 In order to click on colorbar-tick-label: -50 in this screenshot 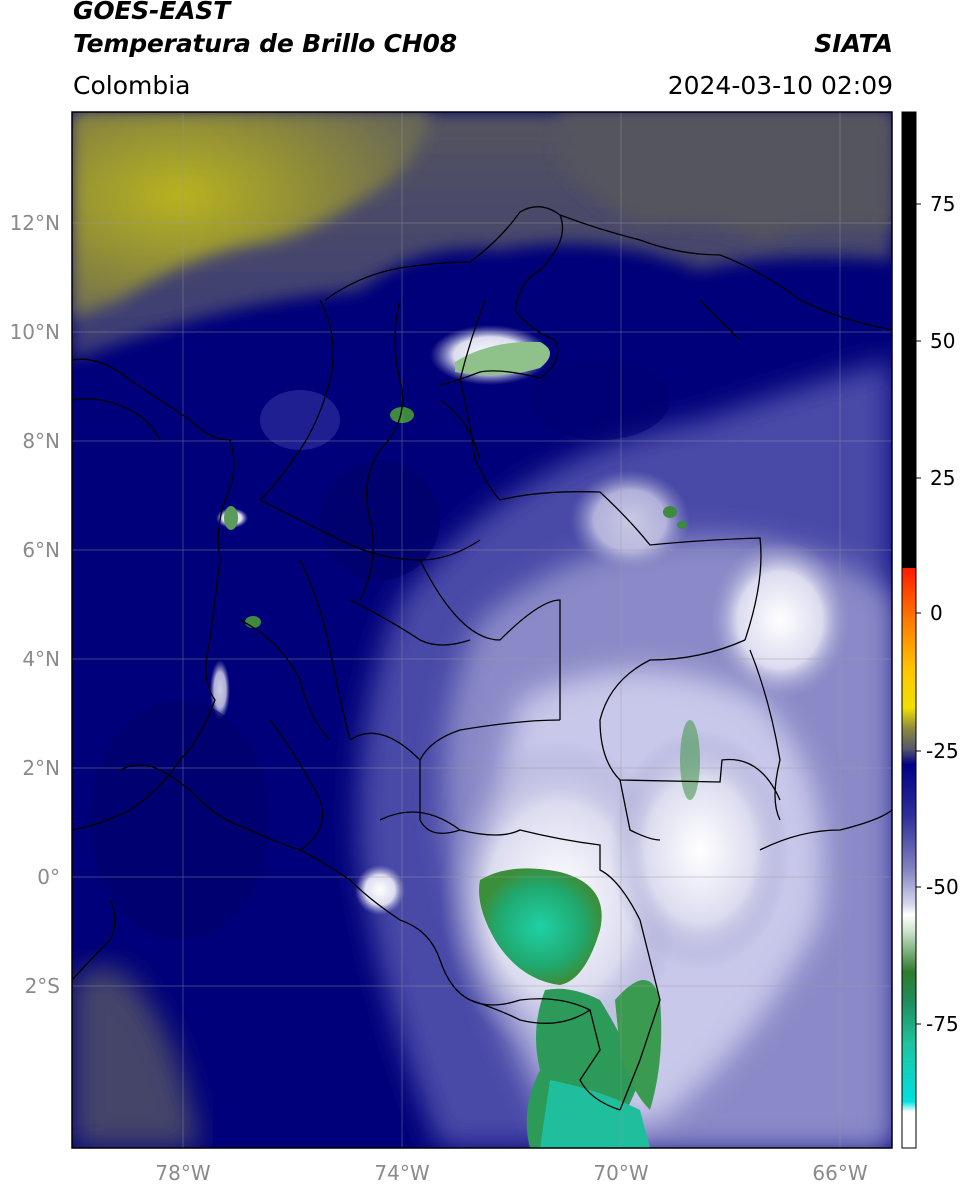, I will do `click(942, 887)`.